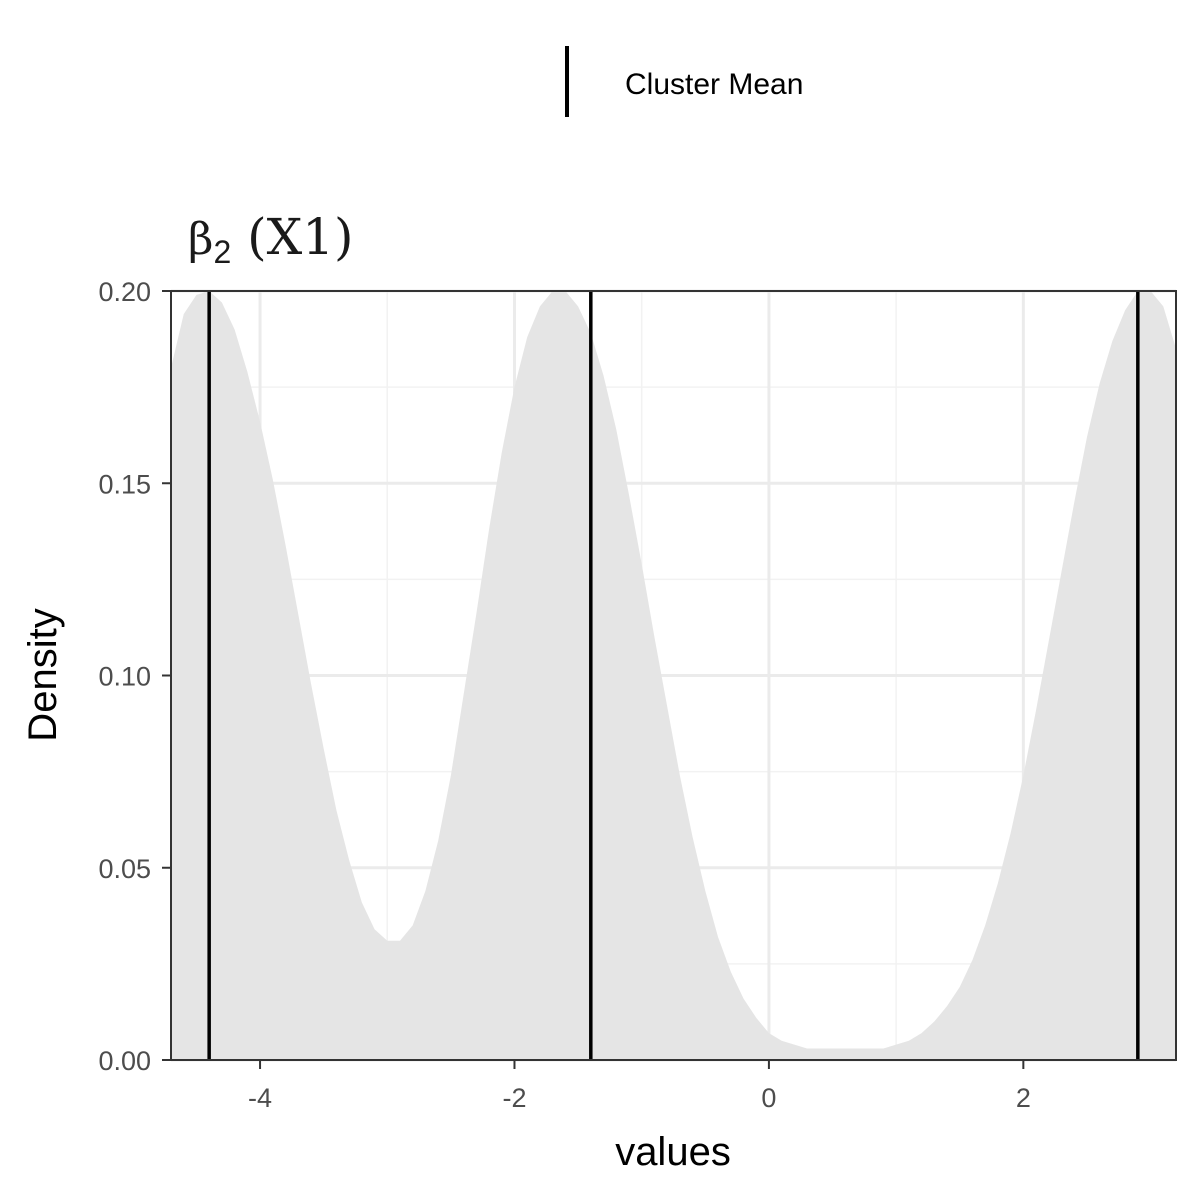  What do you see at coordinates (124, 869) in the screenshot?
I see `y-tick-label: 0.05` at bounding box center [124, 869].